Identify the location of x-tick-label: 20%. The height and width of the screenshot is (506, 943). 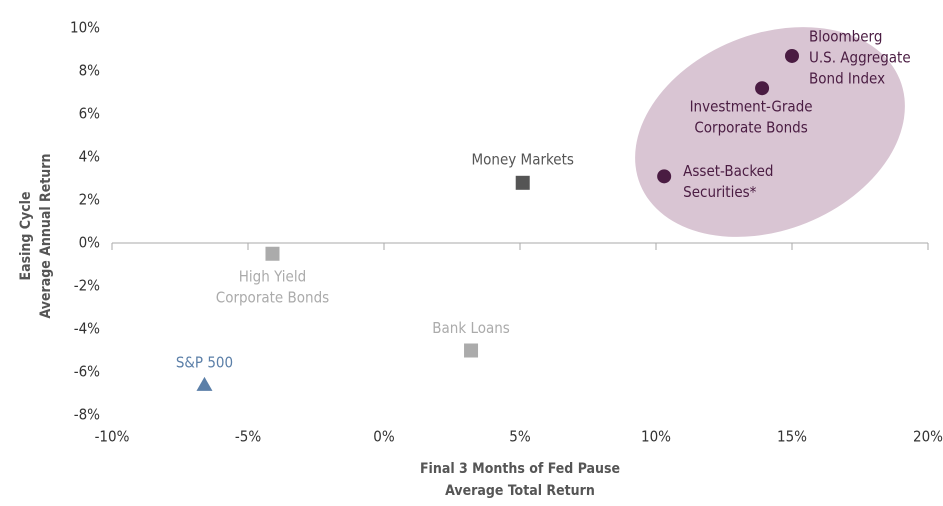
(928, 437).